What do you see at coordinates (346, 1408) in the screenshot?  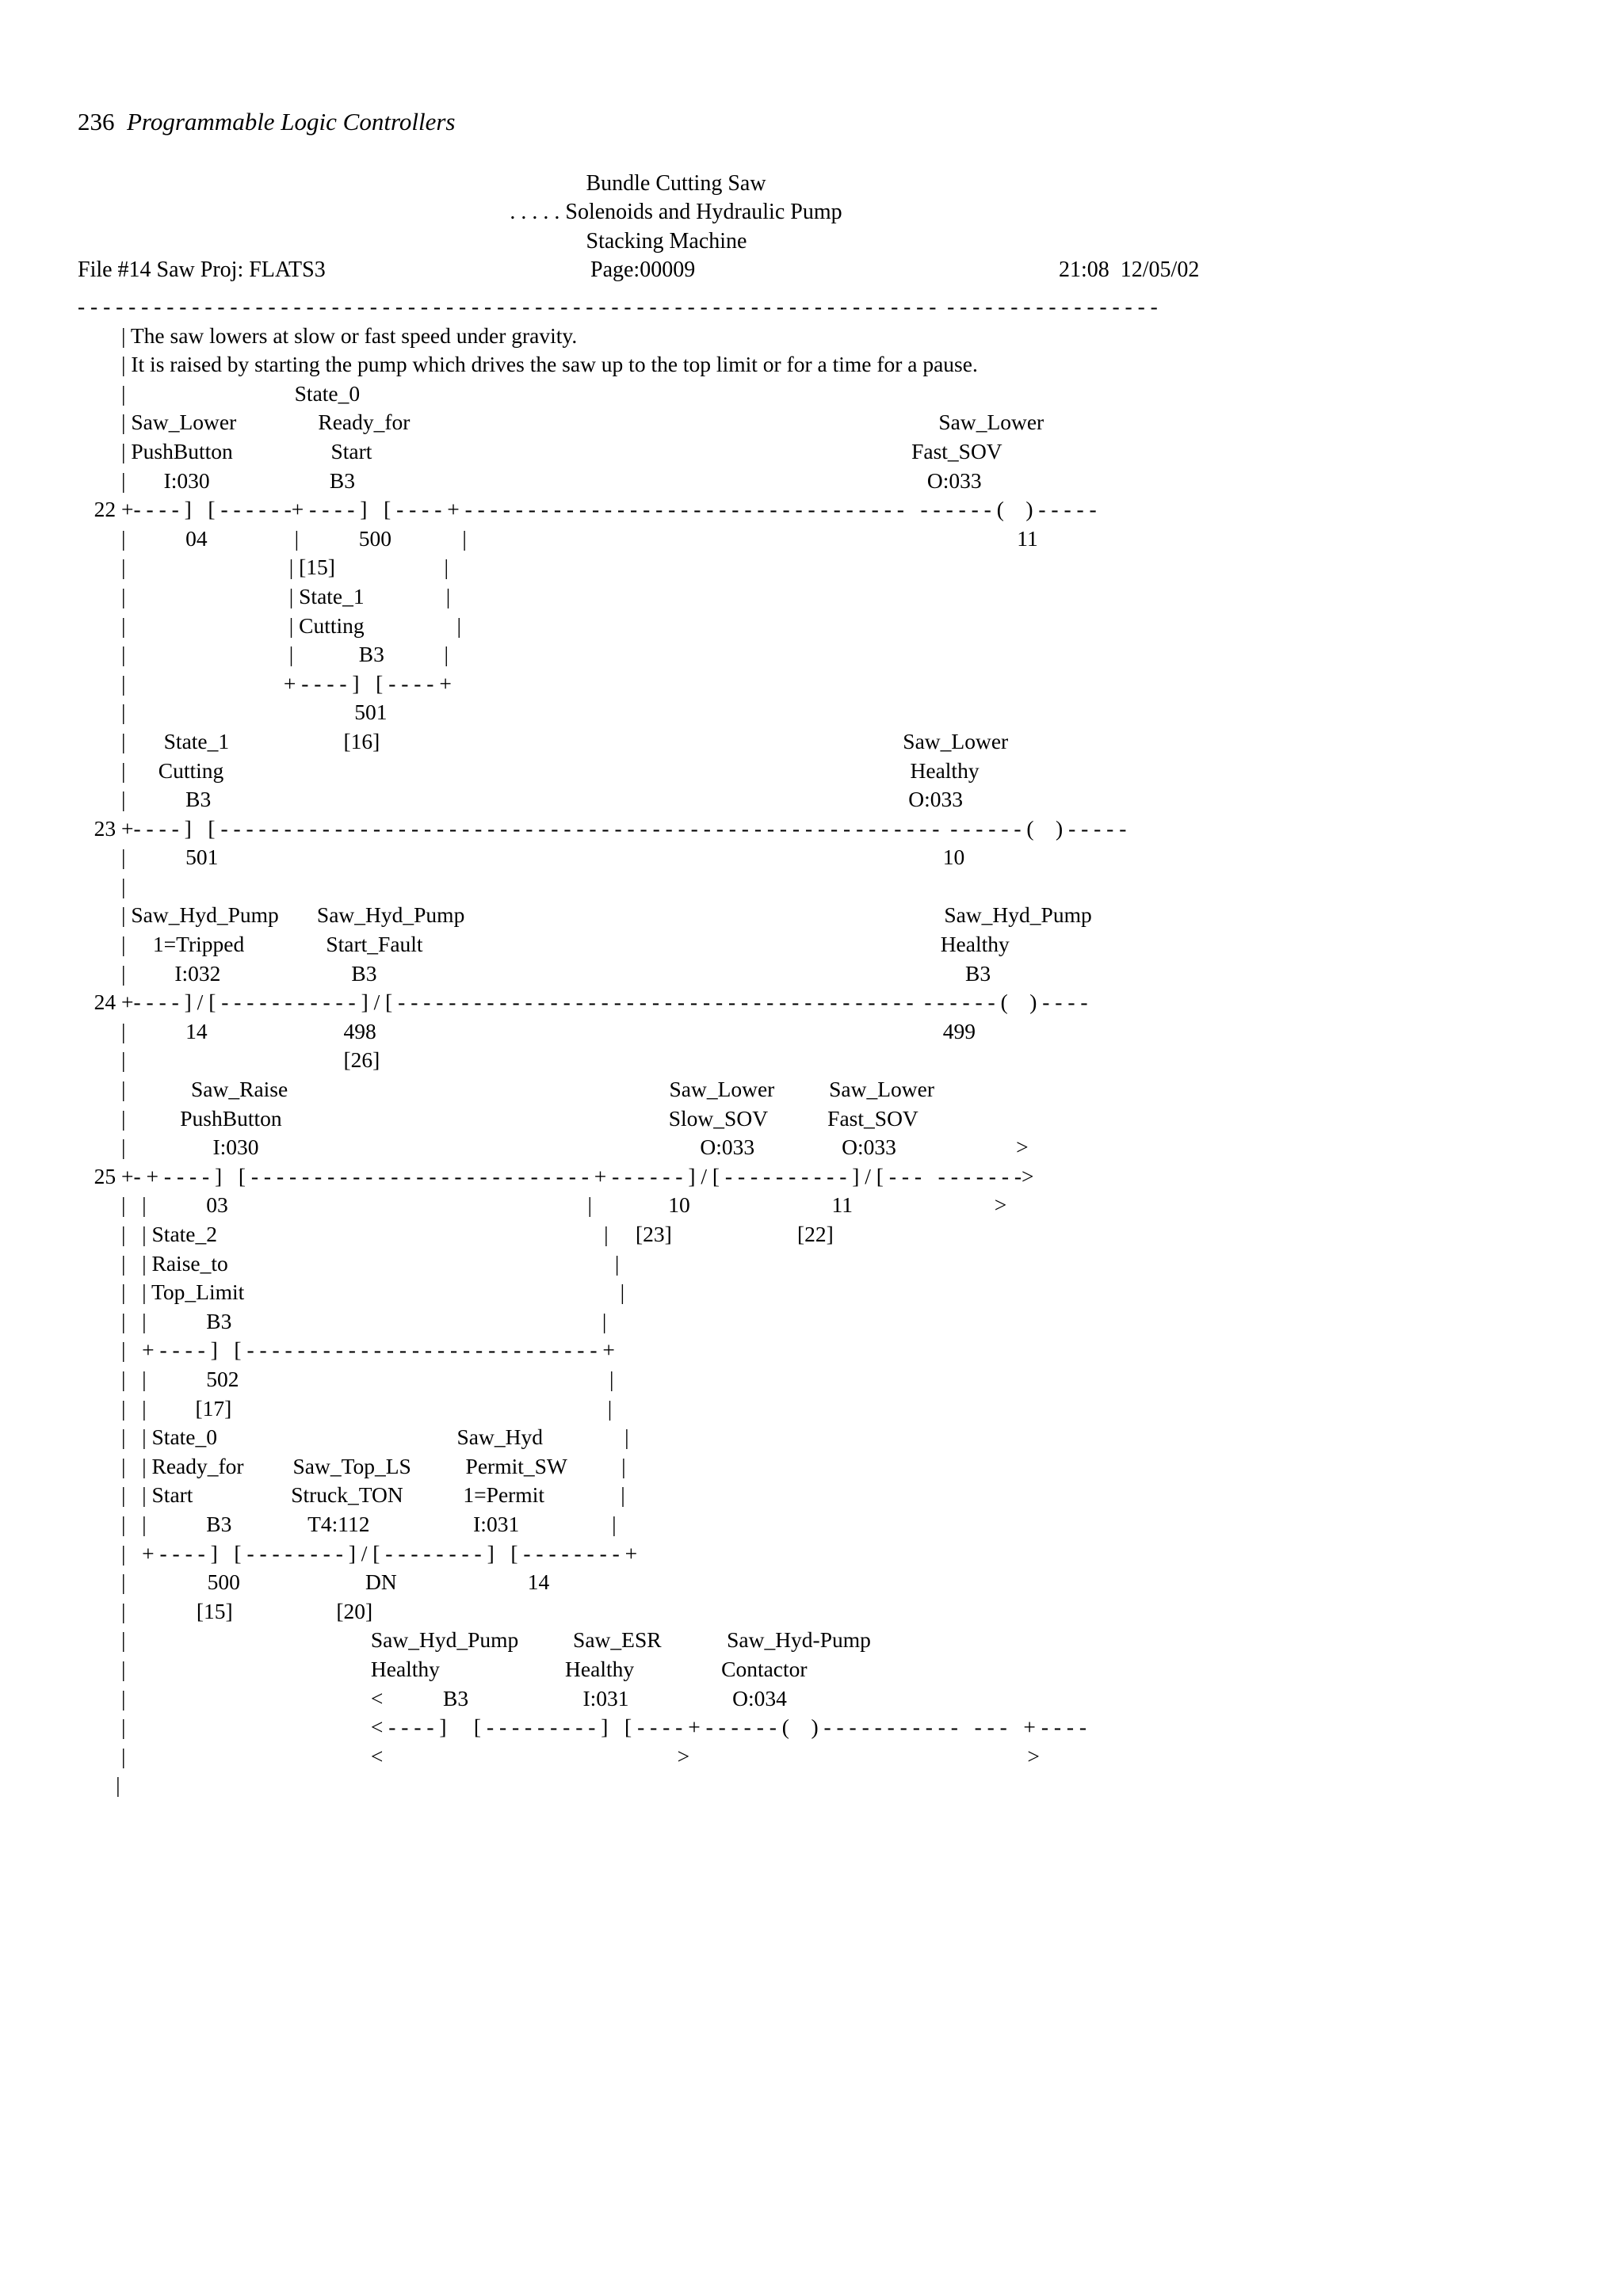 I see `listing-line: | | [17] |` at bounding box center [346, 1408].